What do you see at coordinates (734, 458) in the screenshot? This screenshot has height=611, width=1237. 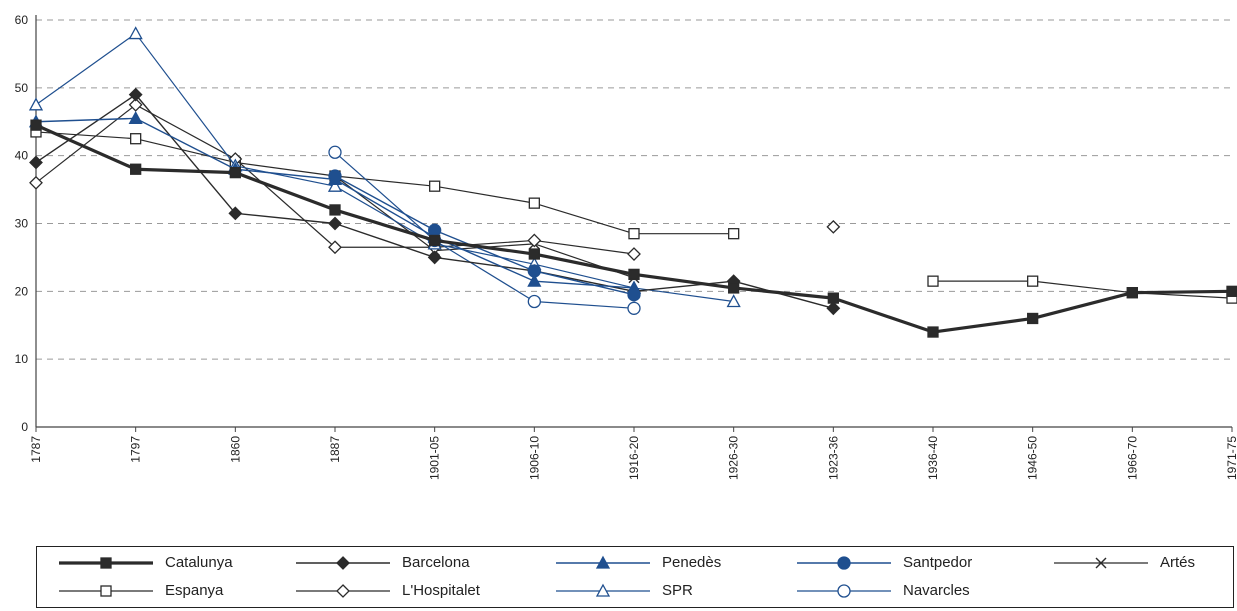 I see `x-tick-label: 1926-30` at bounding box center [734, 458].